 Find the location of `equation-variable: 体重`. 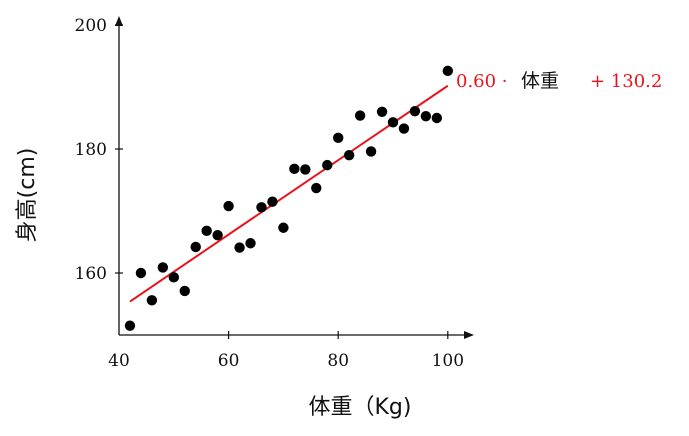

equation-variable: 体重 is located at coordinates (540, 81).